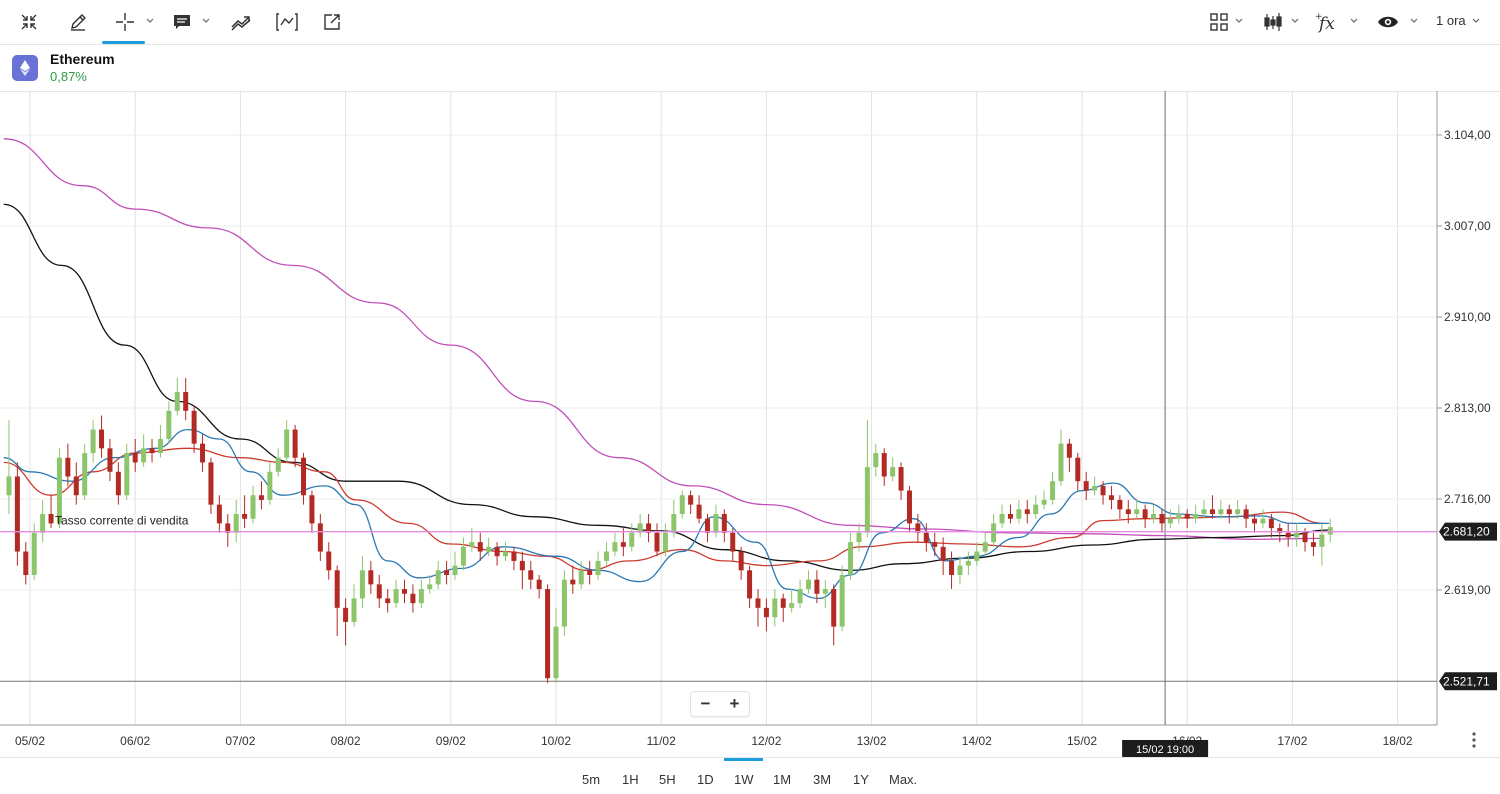 The height and width of the screenshot is (794, 1500). Describe the element at coordinates (346, 741) in the screenshot. I see `x-tick-label: 08/02` at that location.